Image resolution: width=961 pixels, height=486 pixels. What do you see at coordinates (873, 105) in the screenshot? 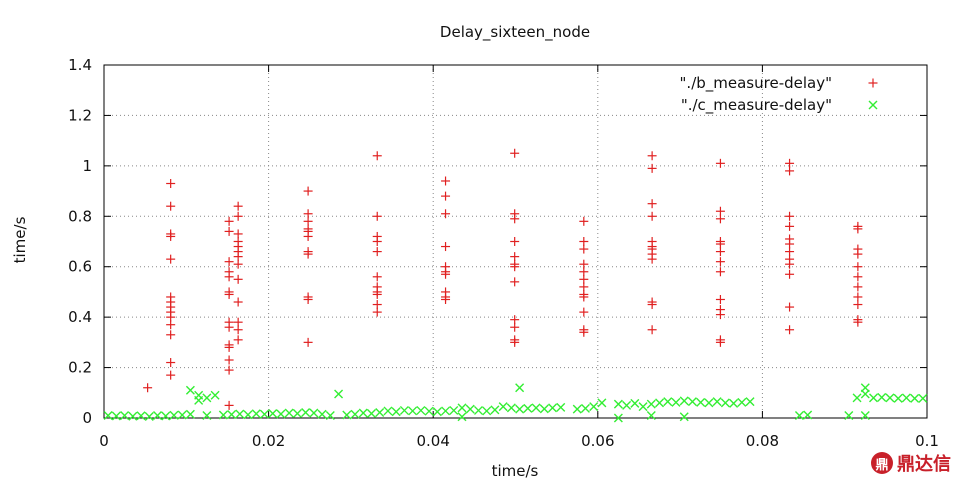
I see `legend-marker-cross` at bounding box center [873, 105].